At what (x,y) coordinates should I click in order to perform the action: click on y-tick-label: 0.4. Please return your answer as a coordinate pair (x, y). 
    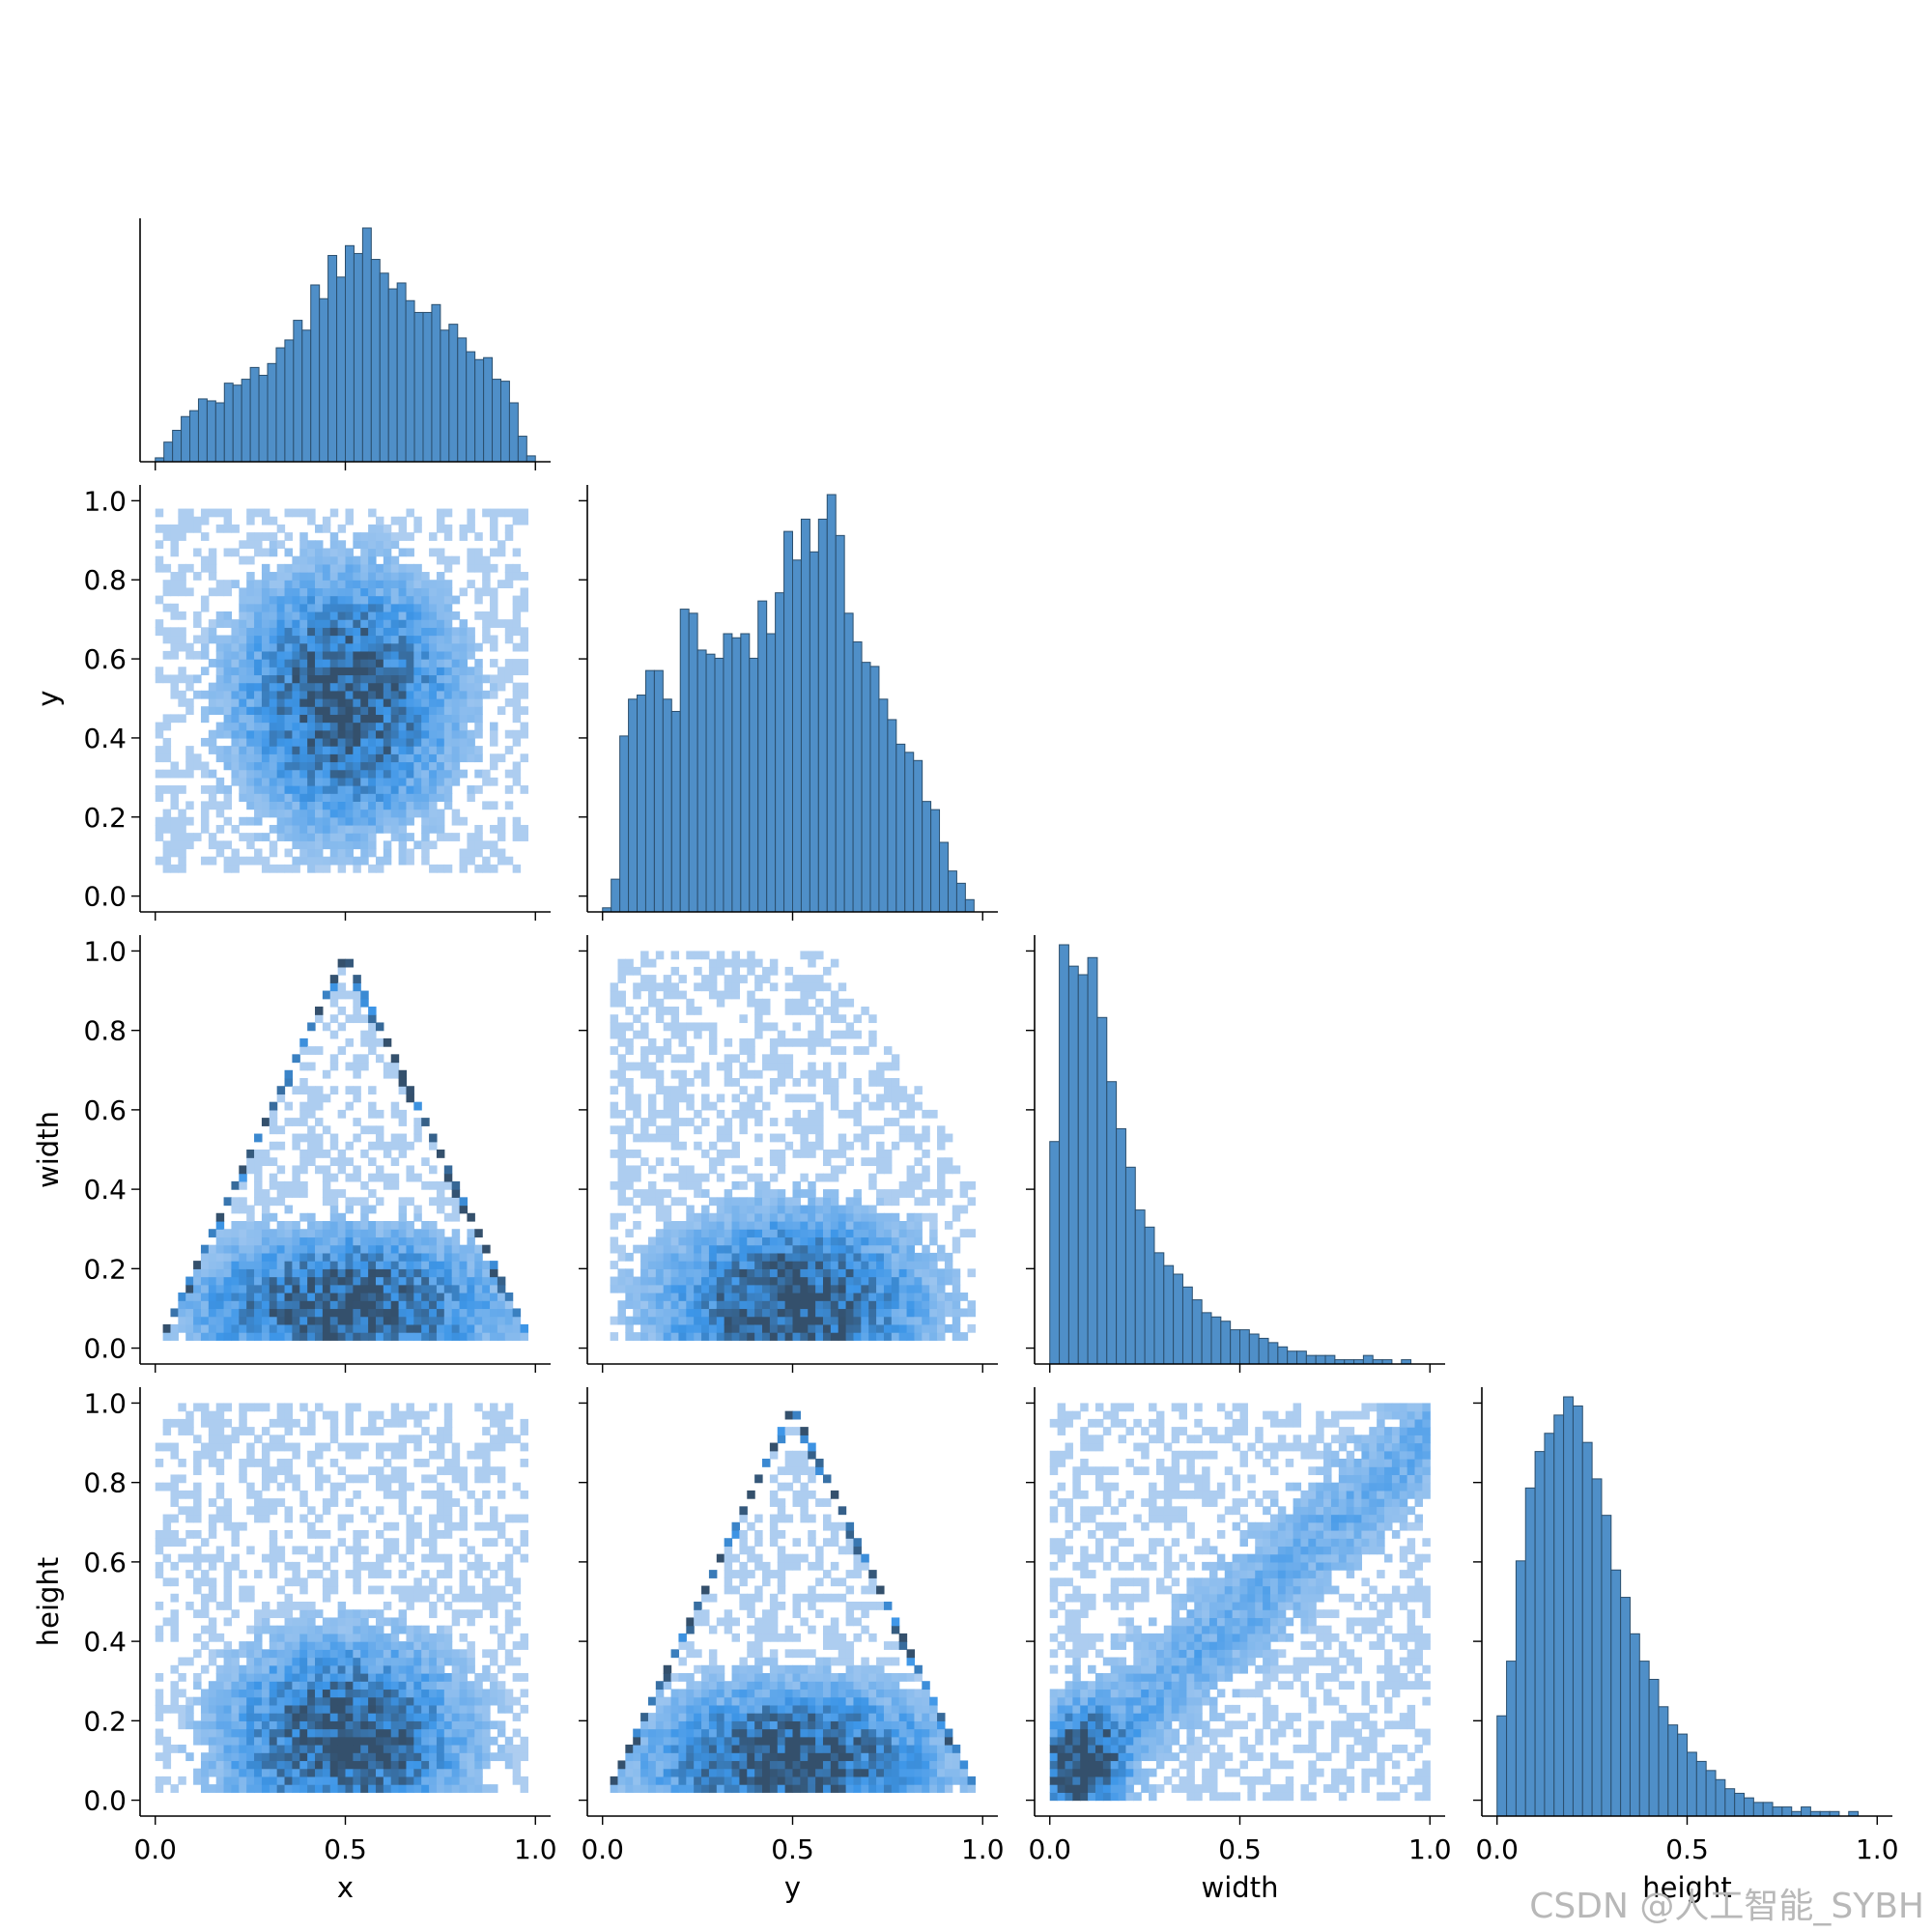
    Looking at the image, I should click on (105, 1190).